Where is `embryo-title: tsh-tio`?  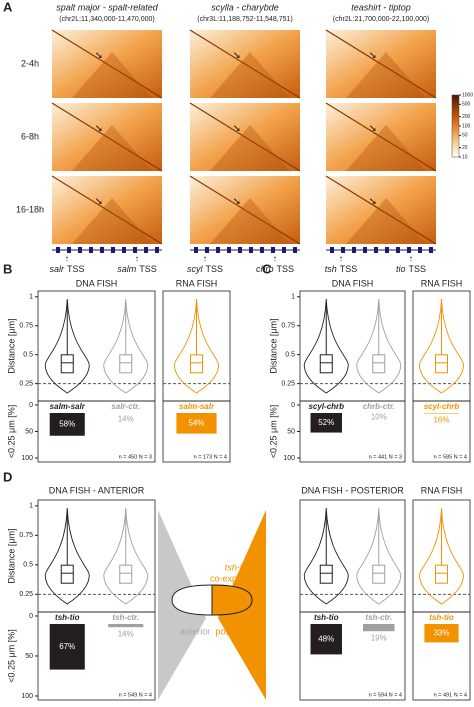
embryo-title: tsh-tio is located at coordinates (237, 567).